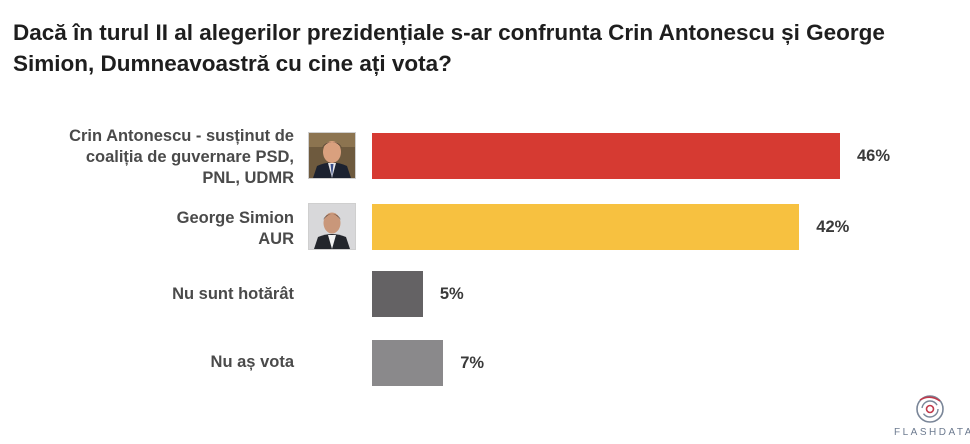 This screenshot has height=444, width=970. What do you see at coordinates (606, 156) in the screenshot?
I see `bar-antonescu` at bounding box center [606, 156].